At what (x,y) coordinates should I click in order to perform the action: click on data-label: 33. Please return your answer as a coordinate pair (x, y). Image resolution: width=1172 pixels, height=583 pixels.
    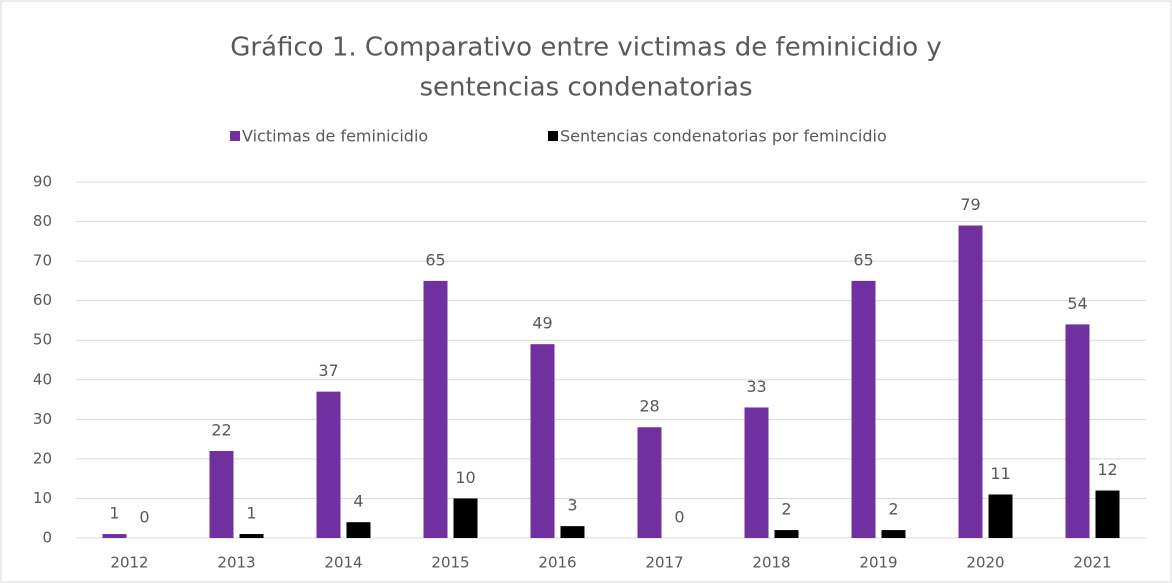
    Looking at the image, I should click on (756, 386).